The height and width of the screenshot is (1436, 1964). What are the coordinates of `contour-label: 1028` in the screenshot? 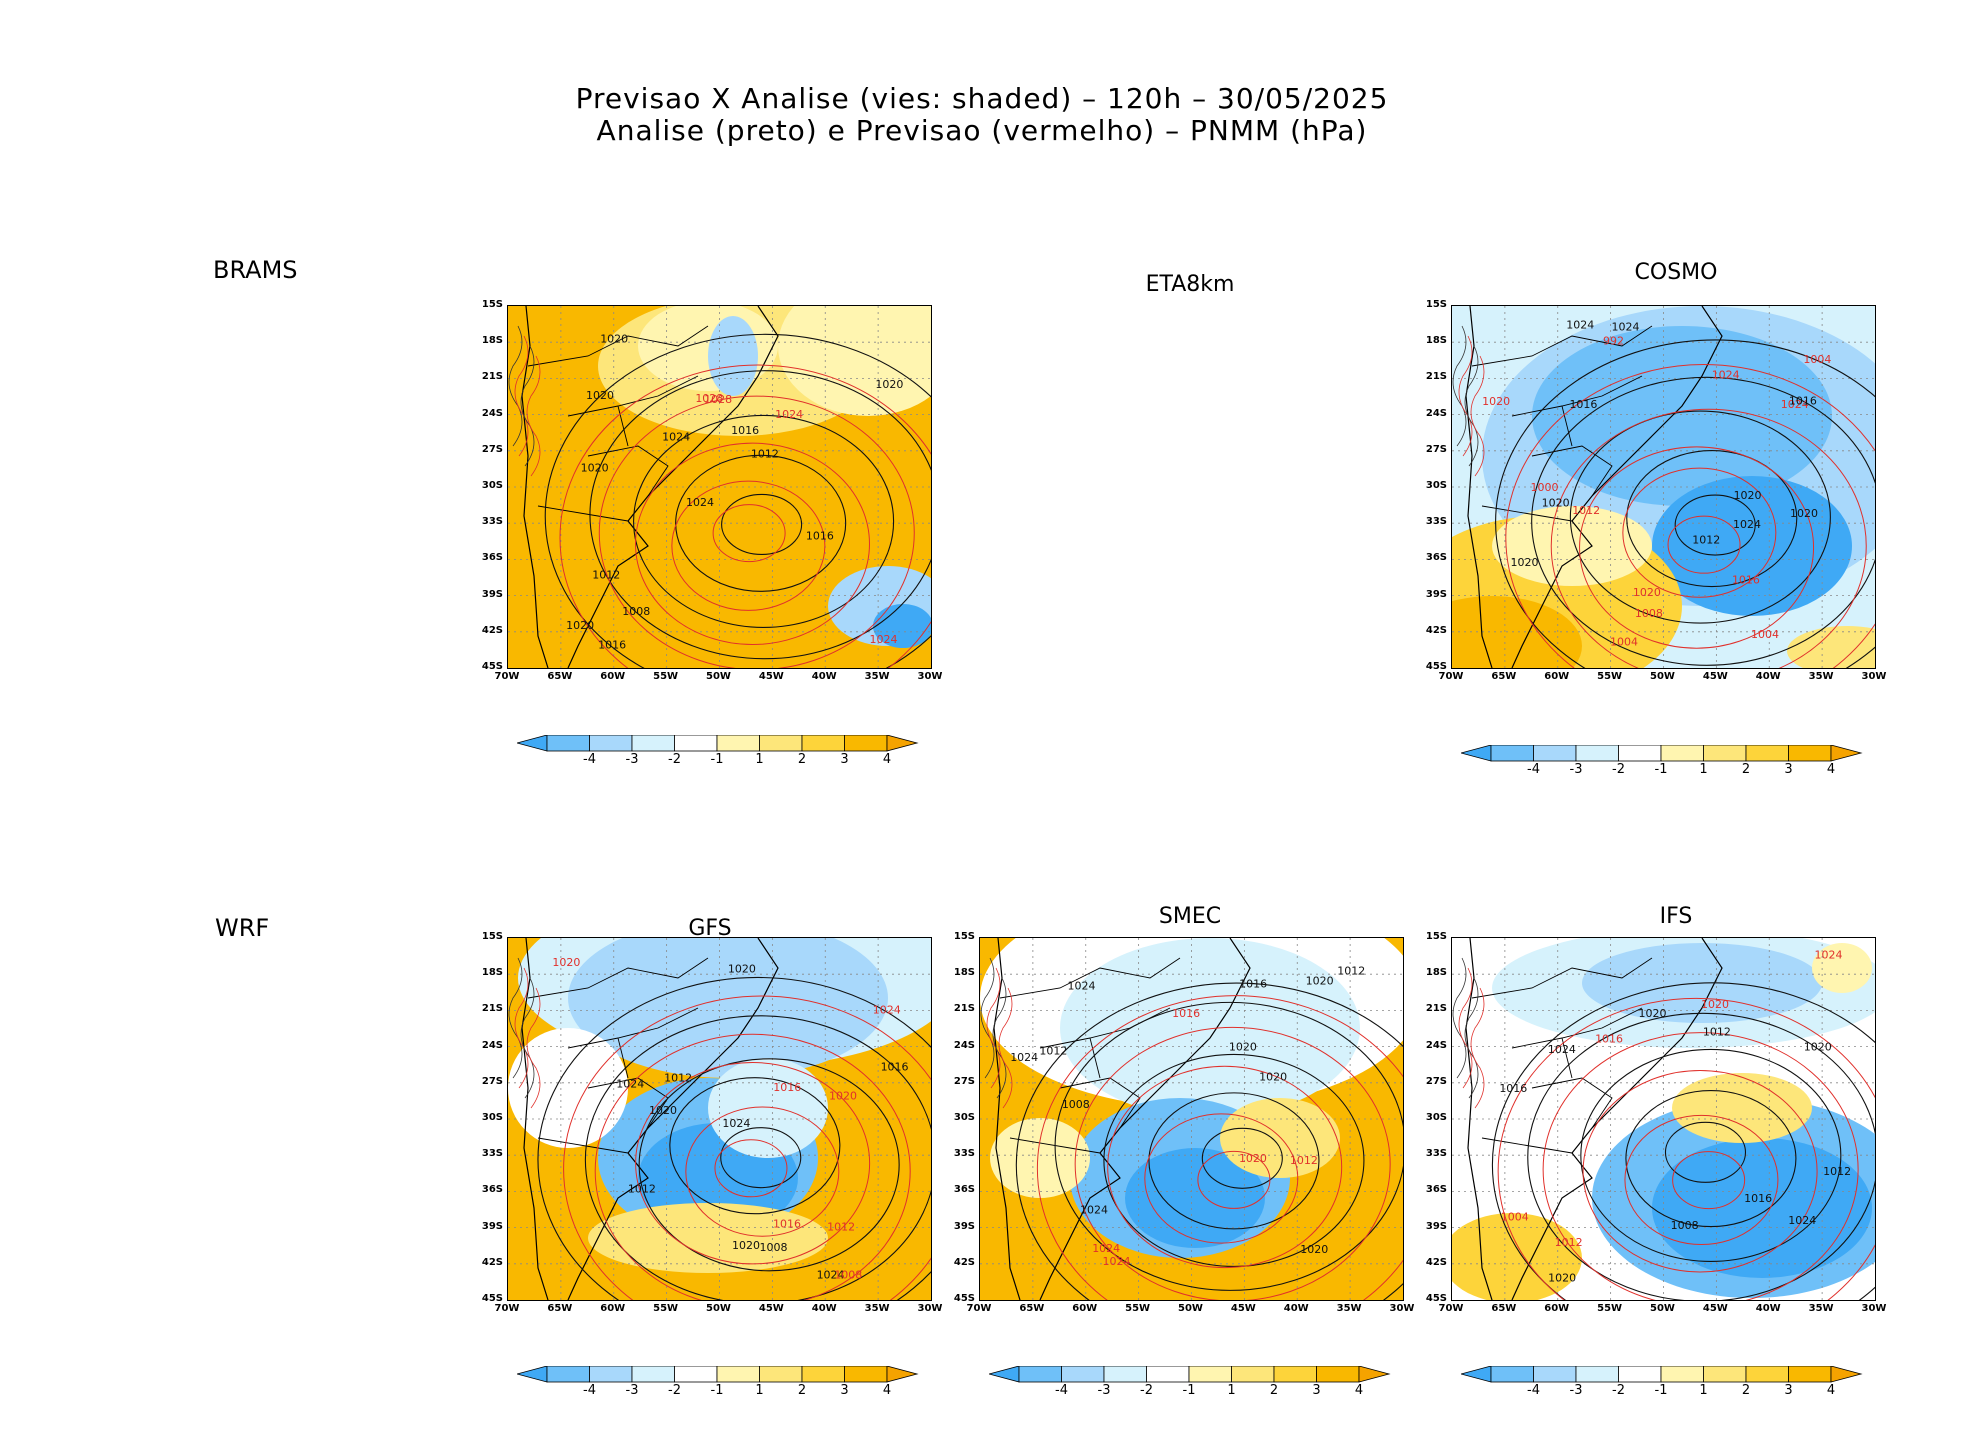 It's located at (709, 398).